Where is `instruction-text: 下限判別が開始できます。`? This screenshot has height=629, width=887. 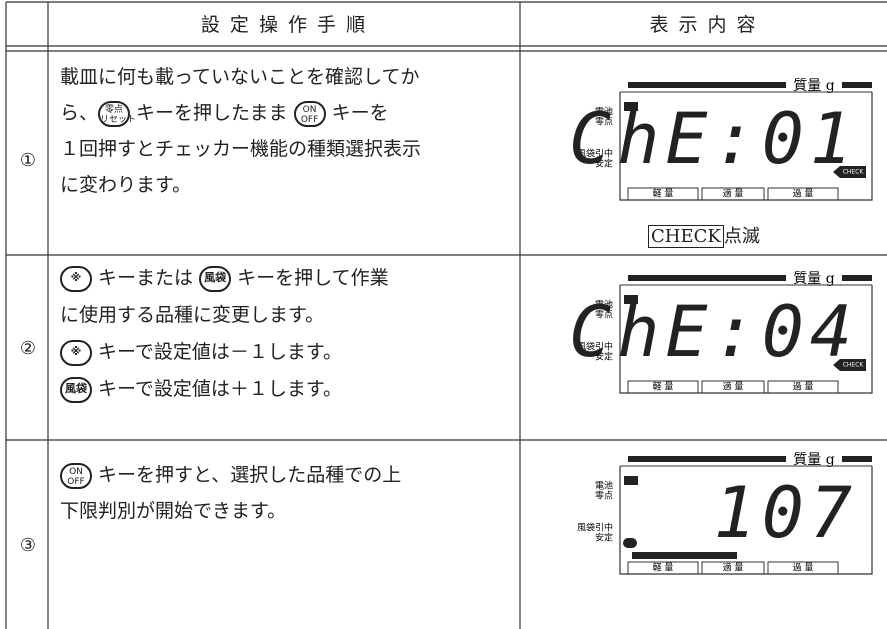
instruction-text: 下限判別が開始できます。 is located at coordinates (173, 511).